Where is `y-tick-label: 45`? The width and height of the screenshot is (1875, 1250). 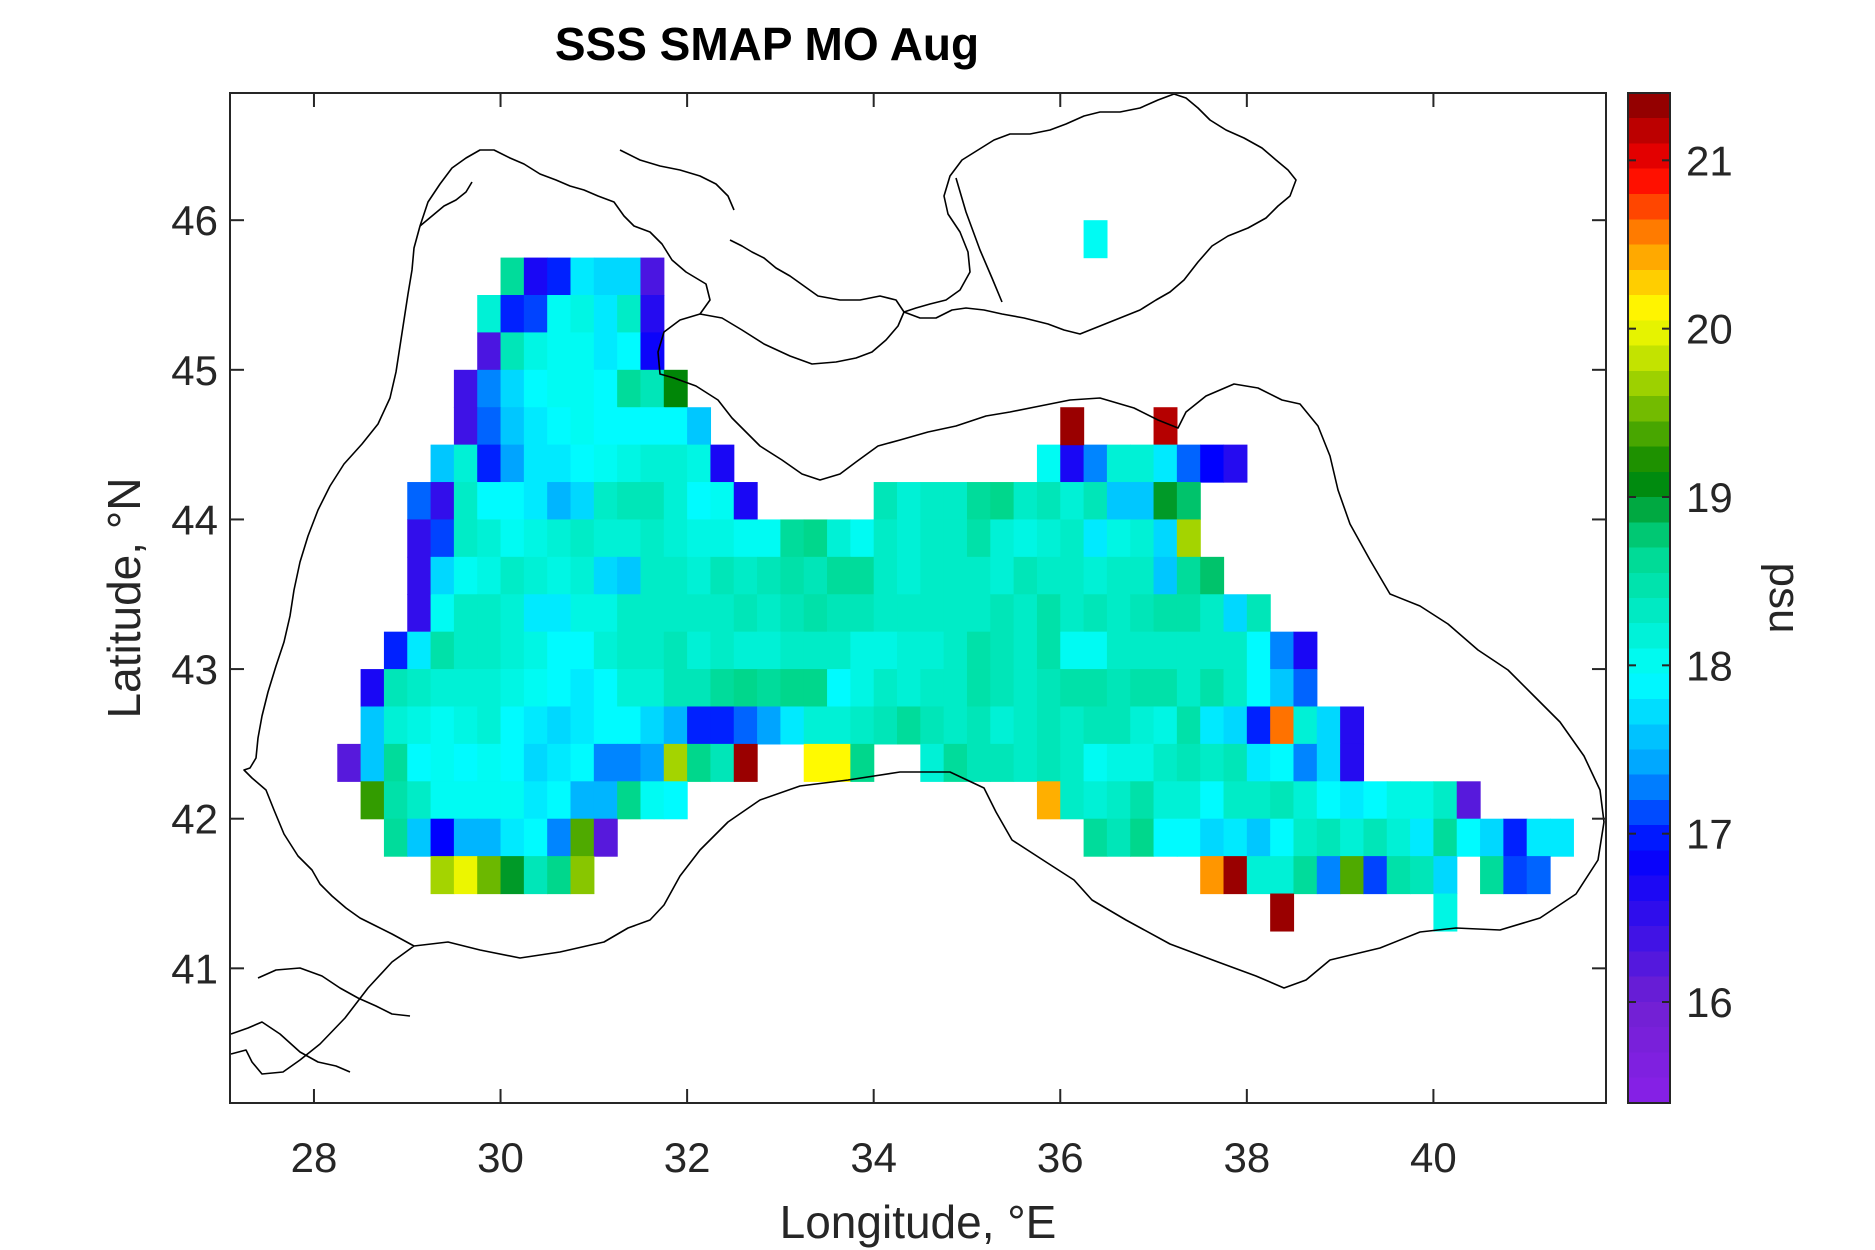 y-tick-label: 45 is located at coordinates (194, 370).